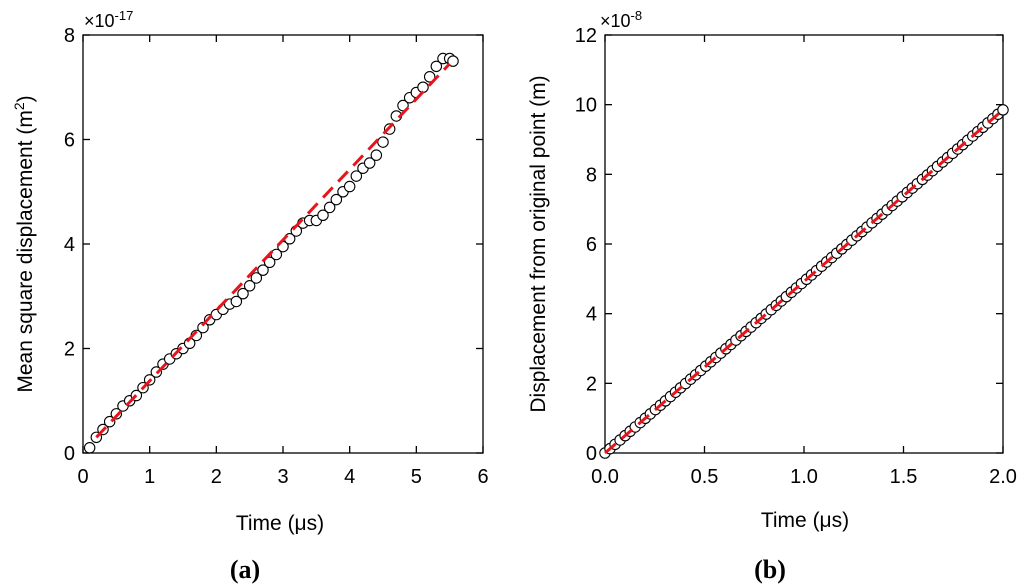 The width and height of the screenshot is (1024, 585). Describe the element at coordinates (416, 477) in the screenshot. I see `panel-a-x-tick-label: 5` at that location.